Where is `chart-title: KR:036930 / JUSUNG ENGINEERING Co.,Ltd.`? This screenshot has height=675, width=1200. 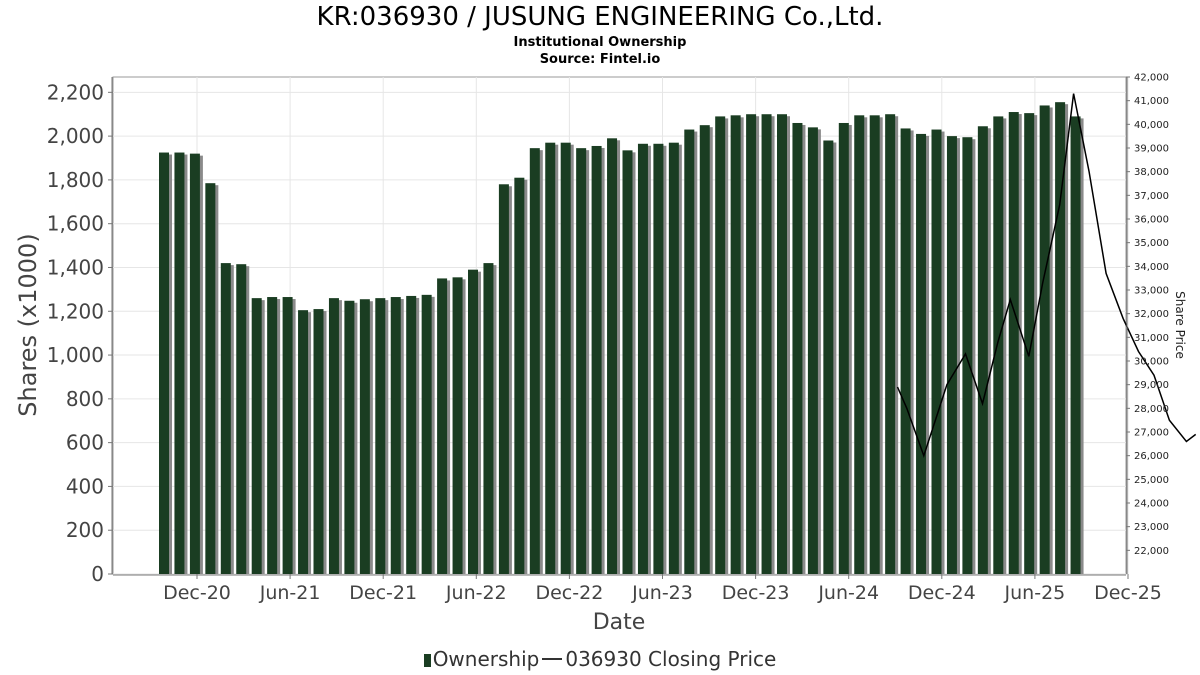 chart-title: KR:036930 / JUSUNG ENGINEERING Co.,Ltd. is located at coordinates (600, 17).